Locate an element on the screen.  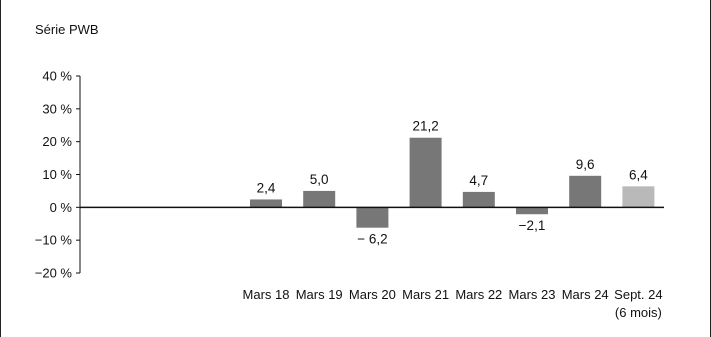
x-tick-label: Sept. 24 is located at coordinates (638, 294).